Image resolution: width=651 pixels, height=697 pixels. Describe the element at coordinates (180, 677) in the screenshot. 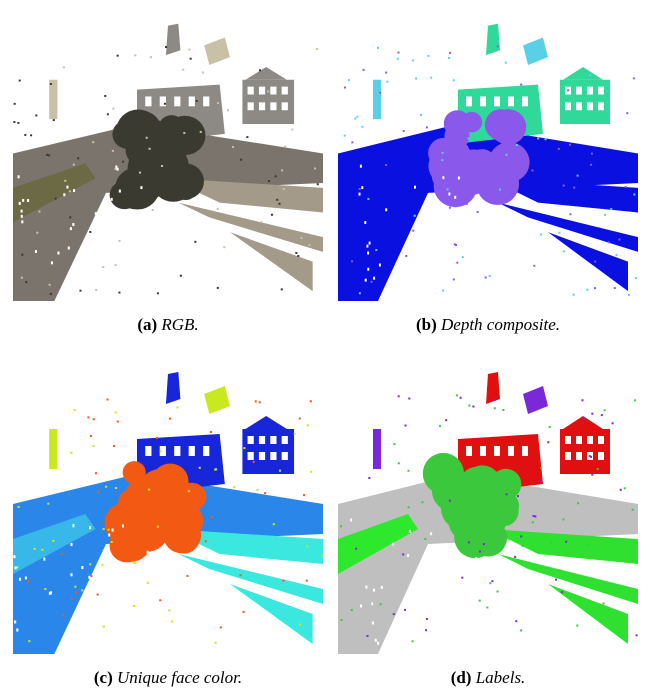

I see `caption-c-text: Unique face color.` at that location.